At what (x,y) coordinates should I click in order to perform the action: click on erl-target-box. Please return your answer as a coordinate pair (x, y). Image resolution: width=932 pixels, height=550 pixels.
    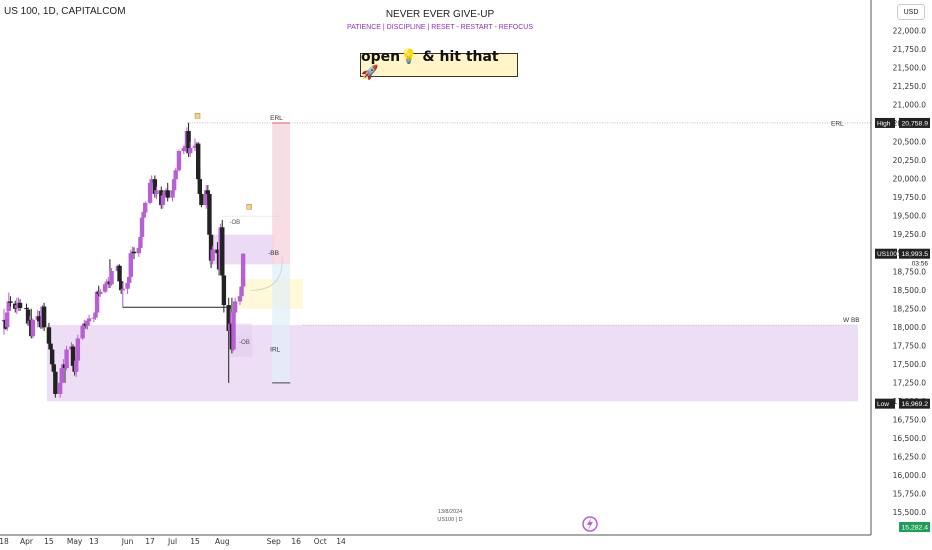
    Looking at the image, I should click on (281, 193).